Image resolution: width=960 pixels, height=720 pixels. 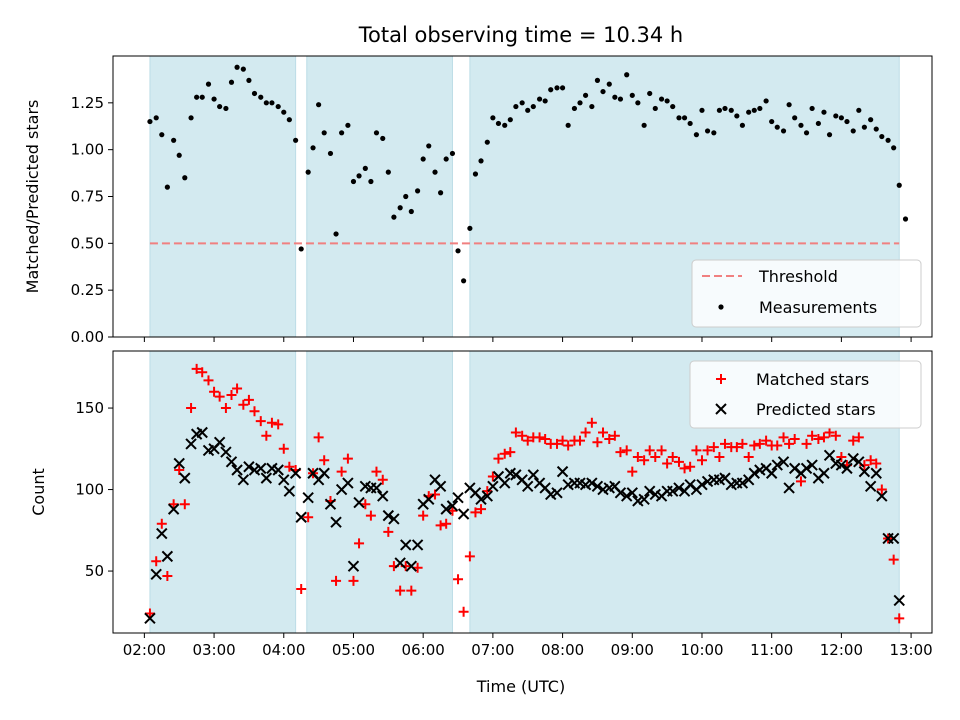 I want to click on x-tick-label-2: 04:00, so click(x=283, y=650).